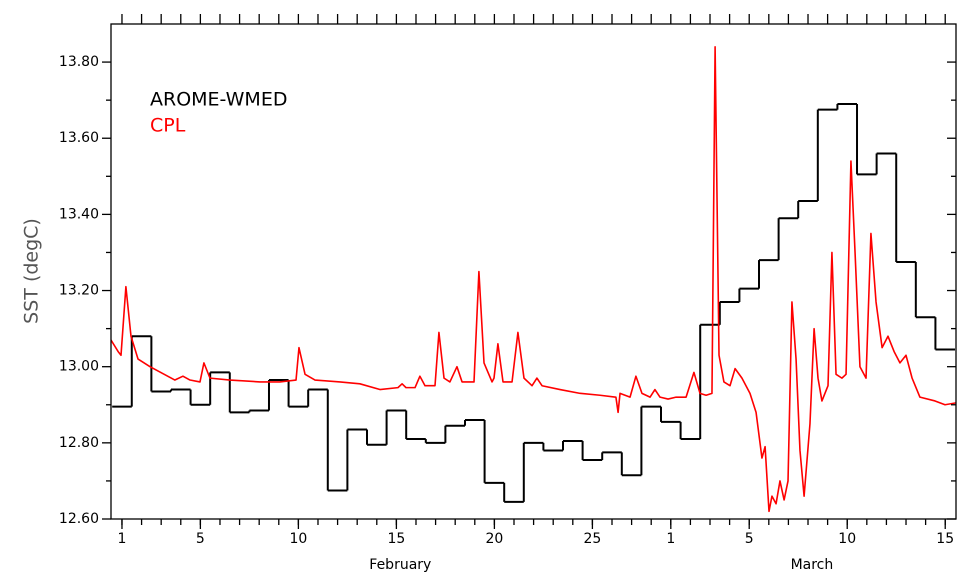 This screenshot has height=579, width=963. What do you see at coordinates (400, 565) in the screenshot?
I see `month-label: February` at bounding box center [400, 565].